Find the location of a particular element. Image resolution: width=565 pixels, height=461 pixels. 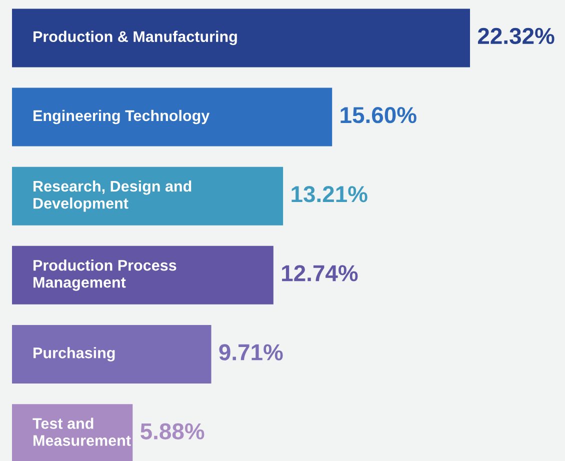

y-tick-label: Test and Measurement is located at coordinates (81, 432).